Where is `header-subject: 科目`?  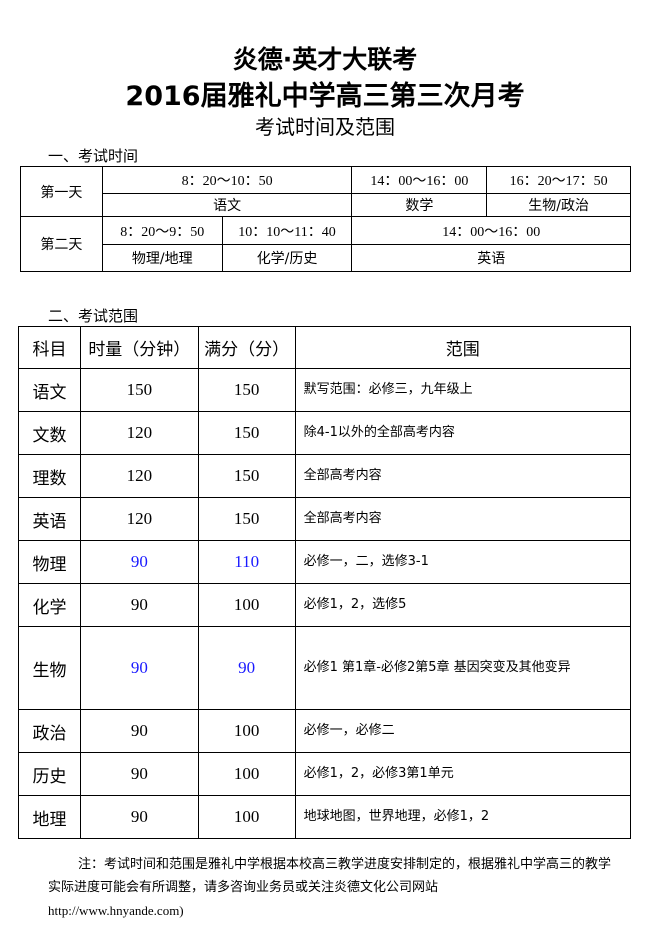
header-subject: 科目 is located at coordinates (49, 347).